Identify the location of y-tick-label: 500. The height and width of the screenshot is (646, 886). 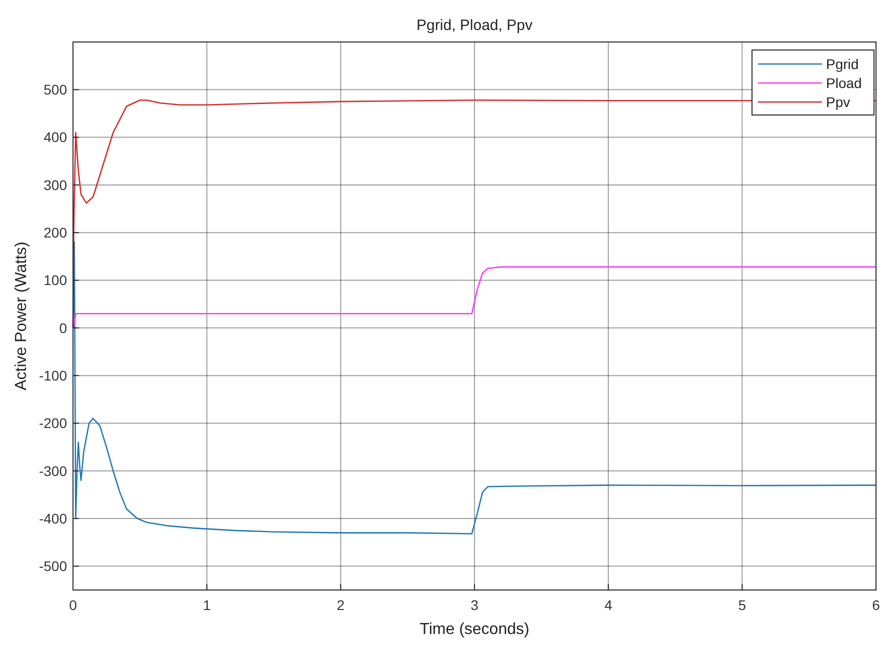
(56, 90).